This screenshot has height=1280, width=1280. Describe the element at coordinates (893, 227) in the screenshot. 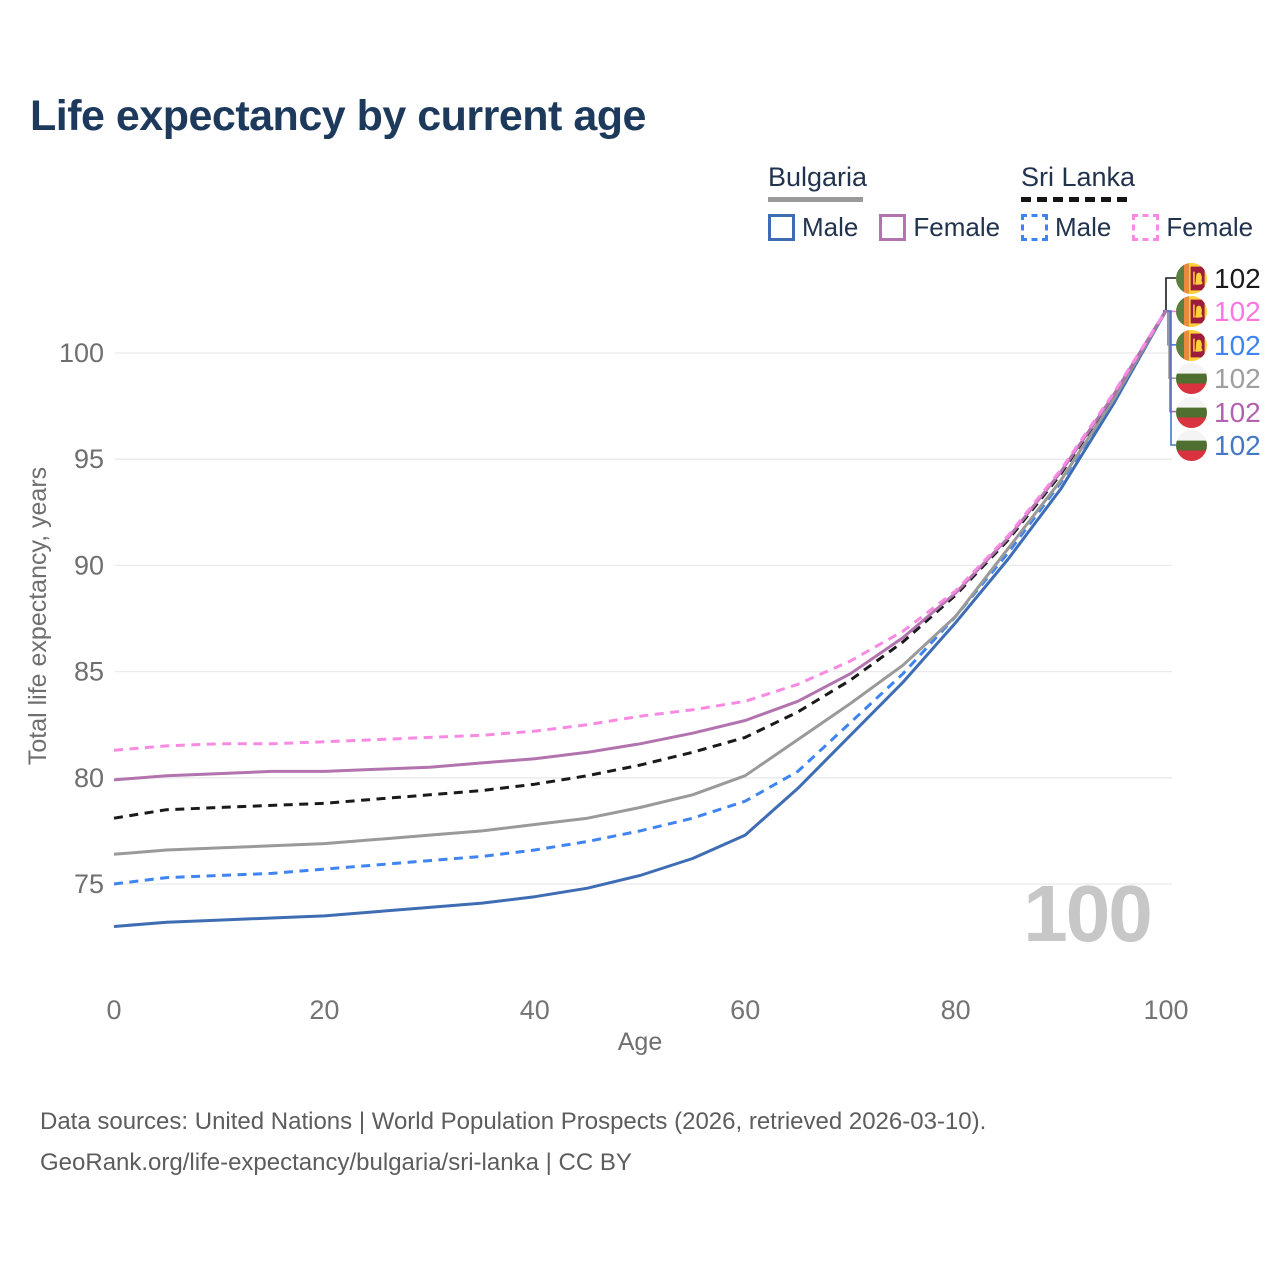

I see `bulgaria-female-swatch` at that location.